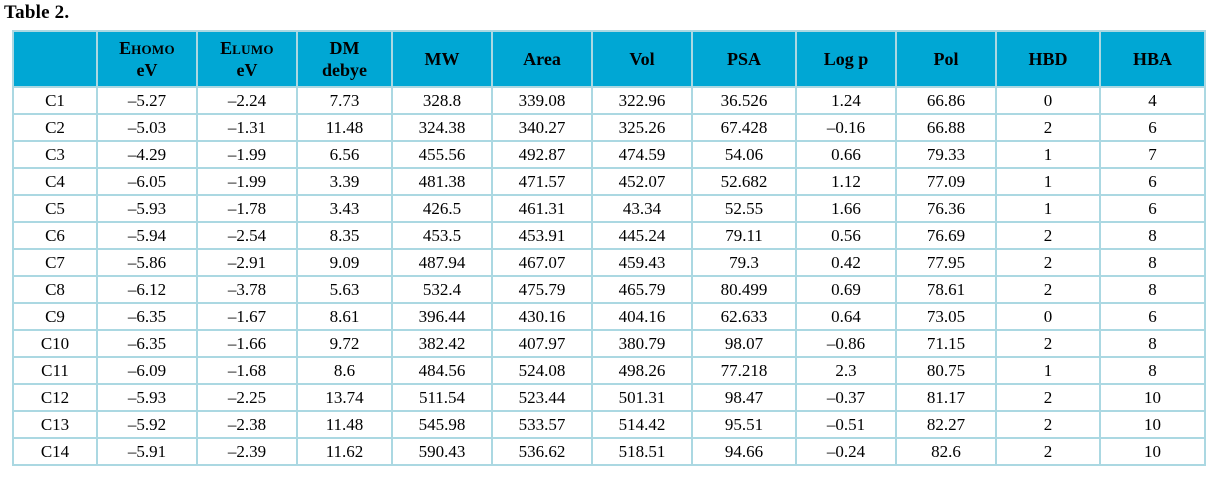  I want to click on table-cell-dm: 7.73, so click(344, 100).